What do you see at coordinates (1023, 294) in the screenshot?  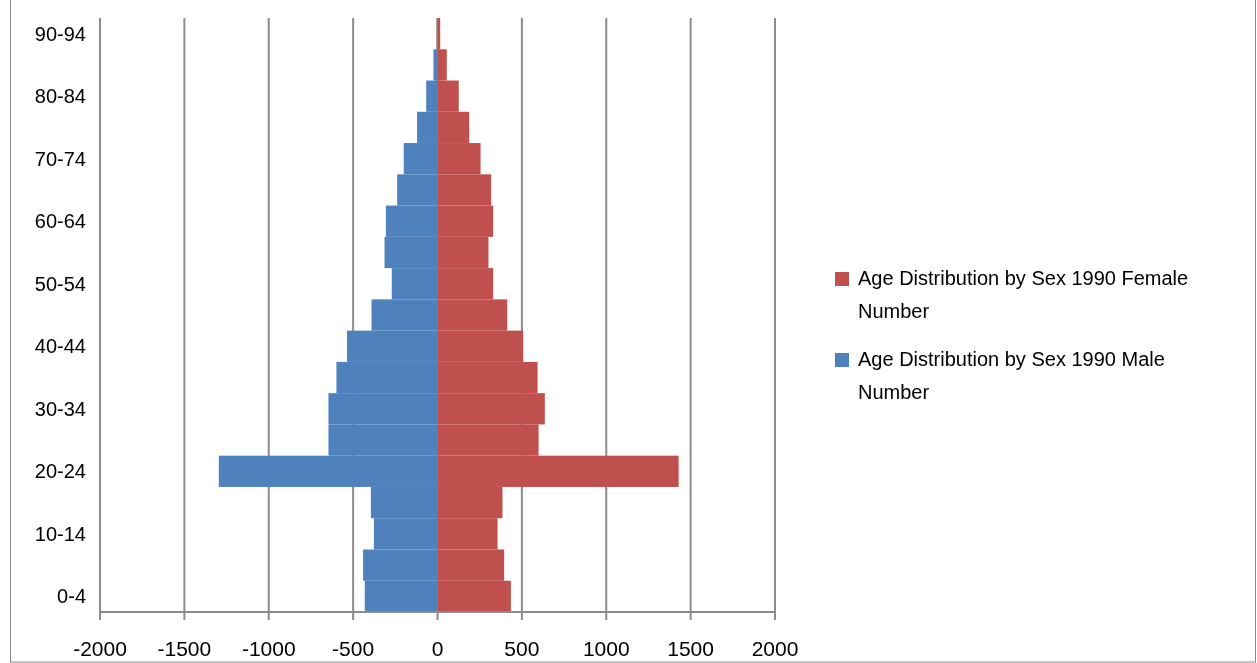 I see `legend-label: Age Distribution by Sex 1990 Female Number` at bounding box center [1023, 294].